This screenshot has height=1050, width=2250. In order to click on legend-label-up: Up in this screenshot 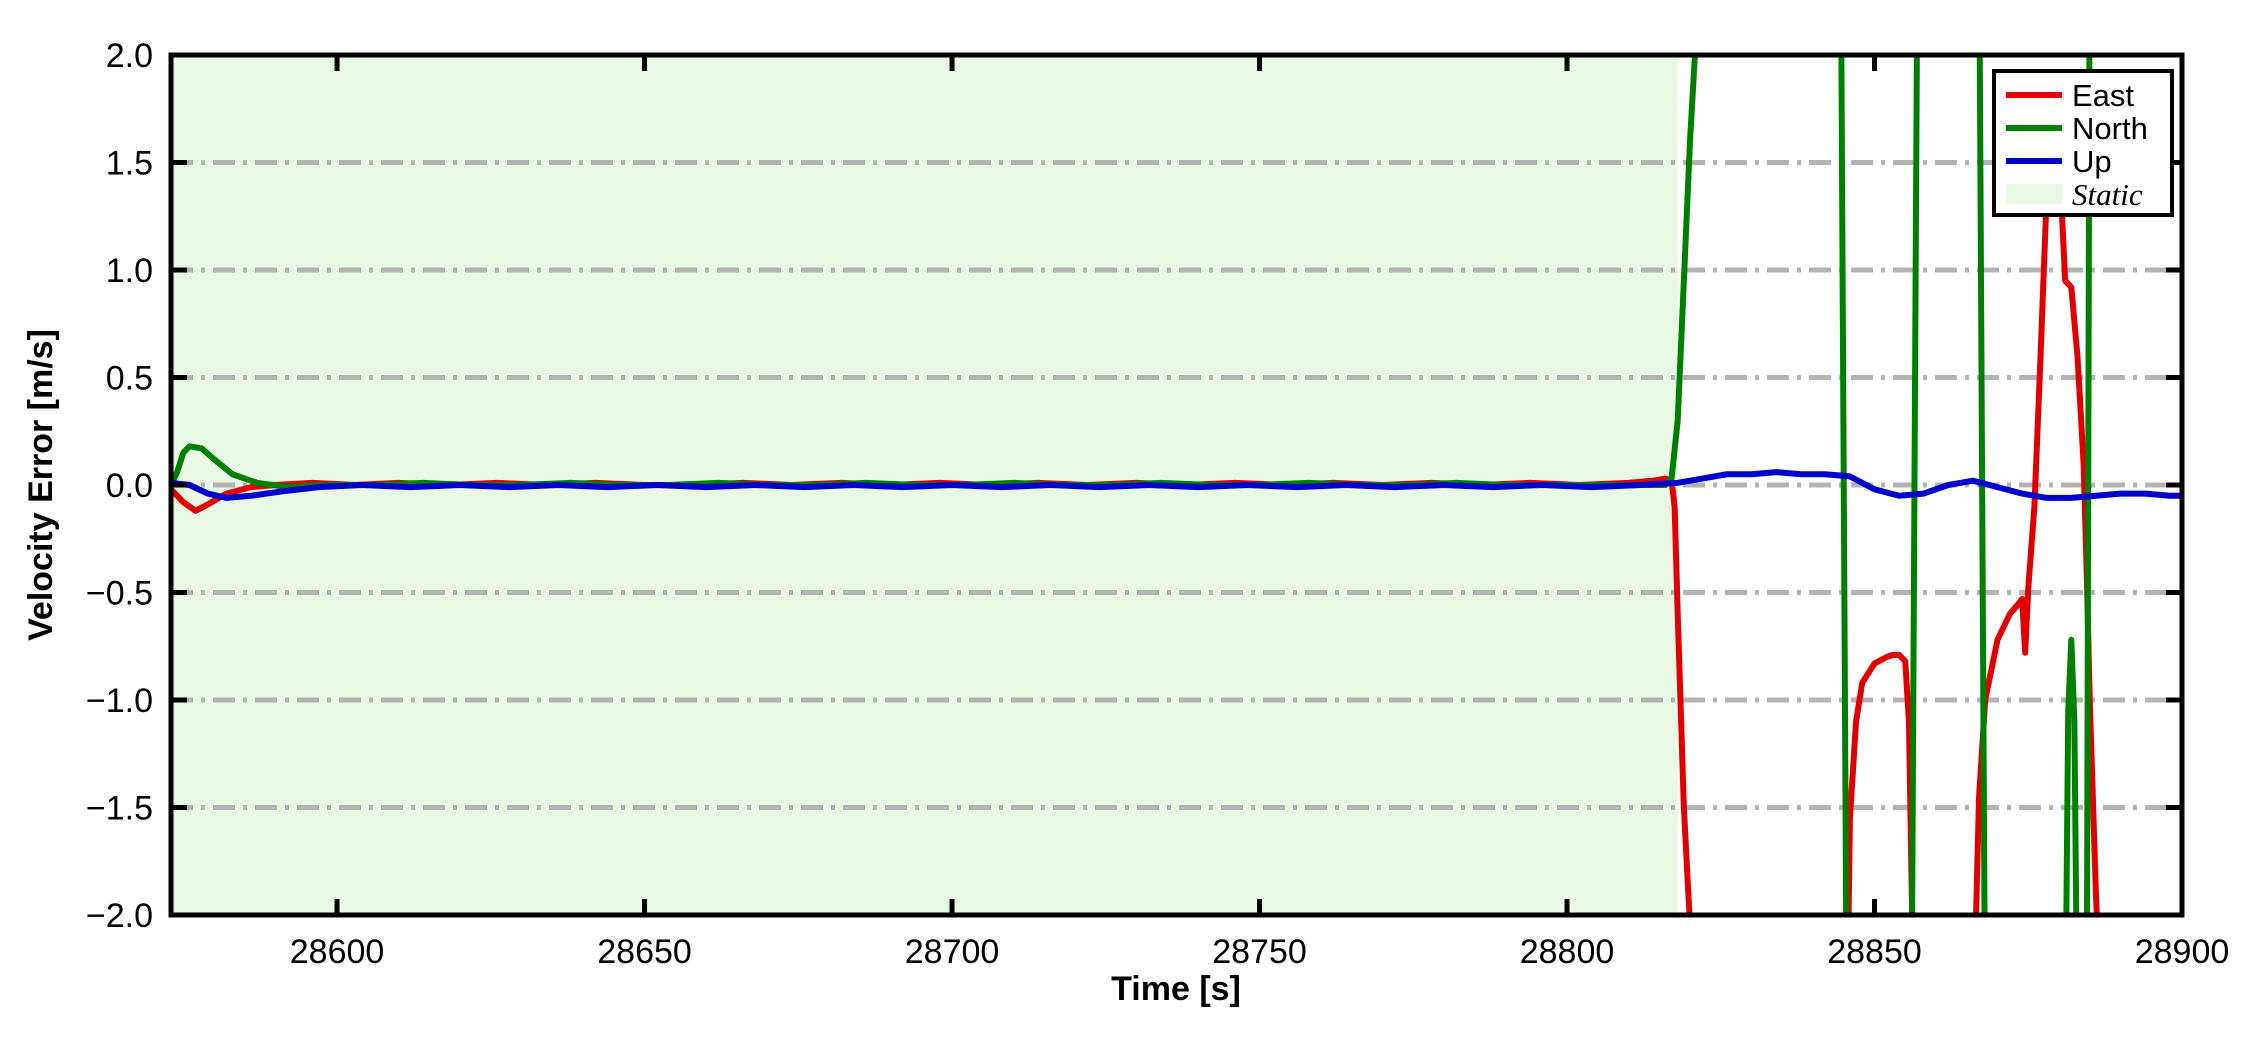, I will do `click(2092, 161)`.